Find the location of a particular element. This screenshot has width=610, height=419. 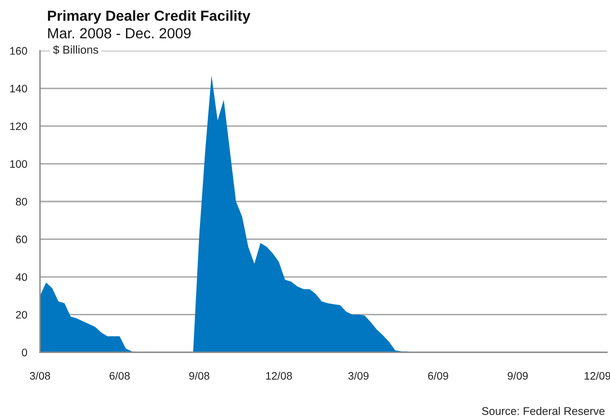

y-axis-title: $ Billions is located at coordinates (75, 49).